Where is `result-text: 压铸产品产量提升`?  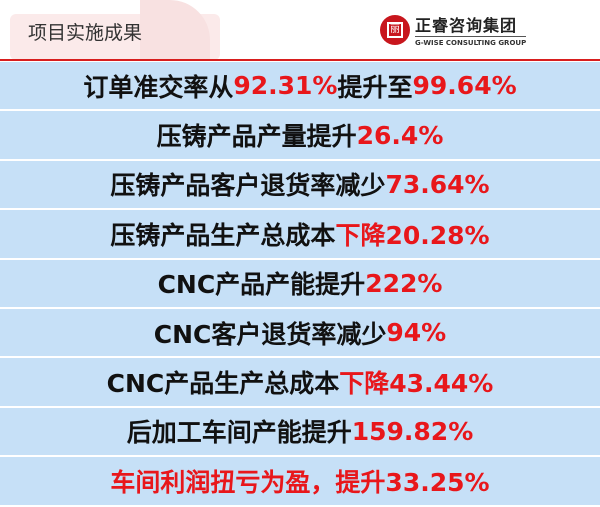 result-text: 压铸产品产量提升 is located at coordinates (256, 137).